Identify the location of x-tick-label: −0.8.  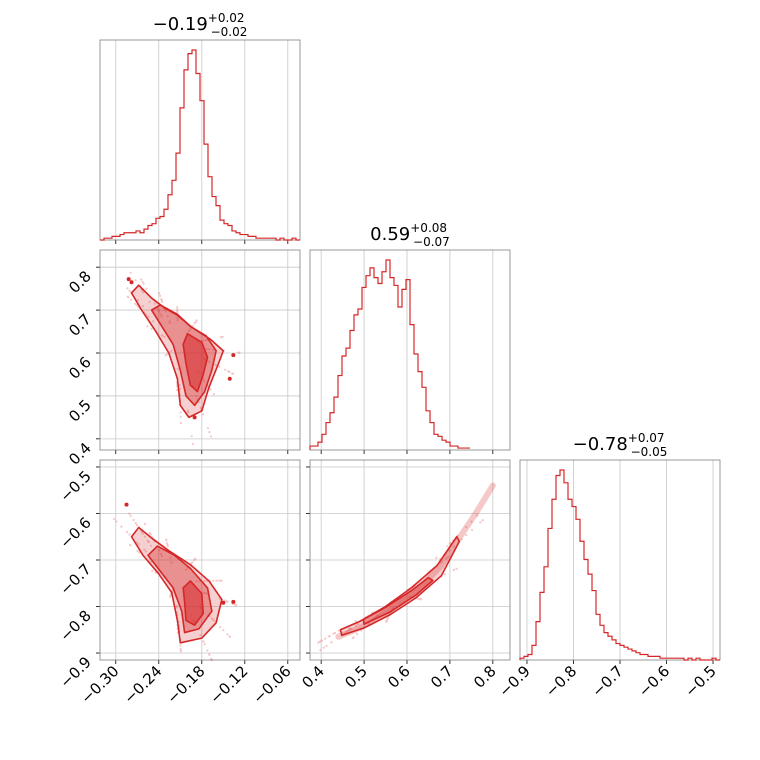
(561, 681).